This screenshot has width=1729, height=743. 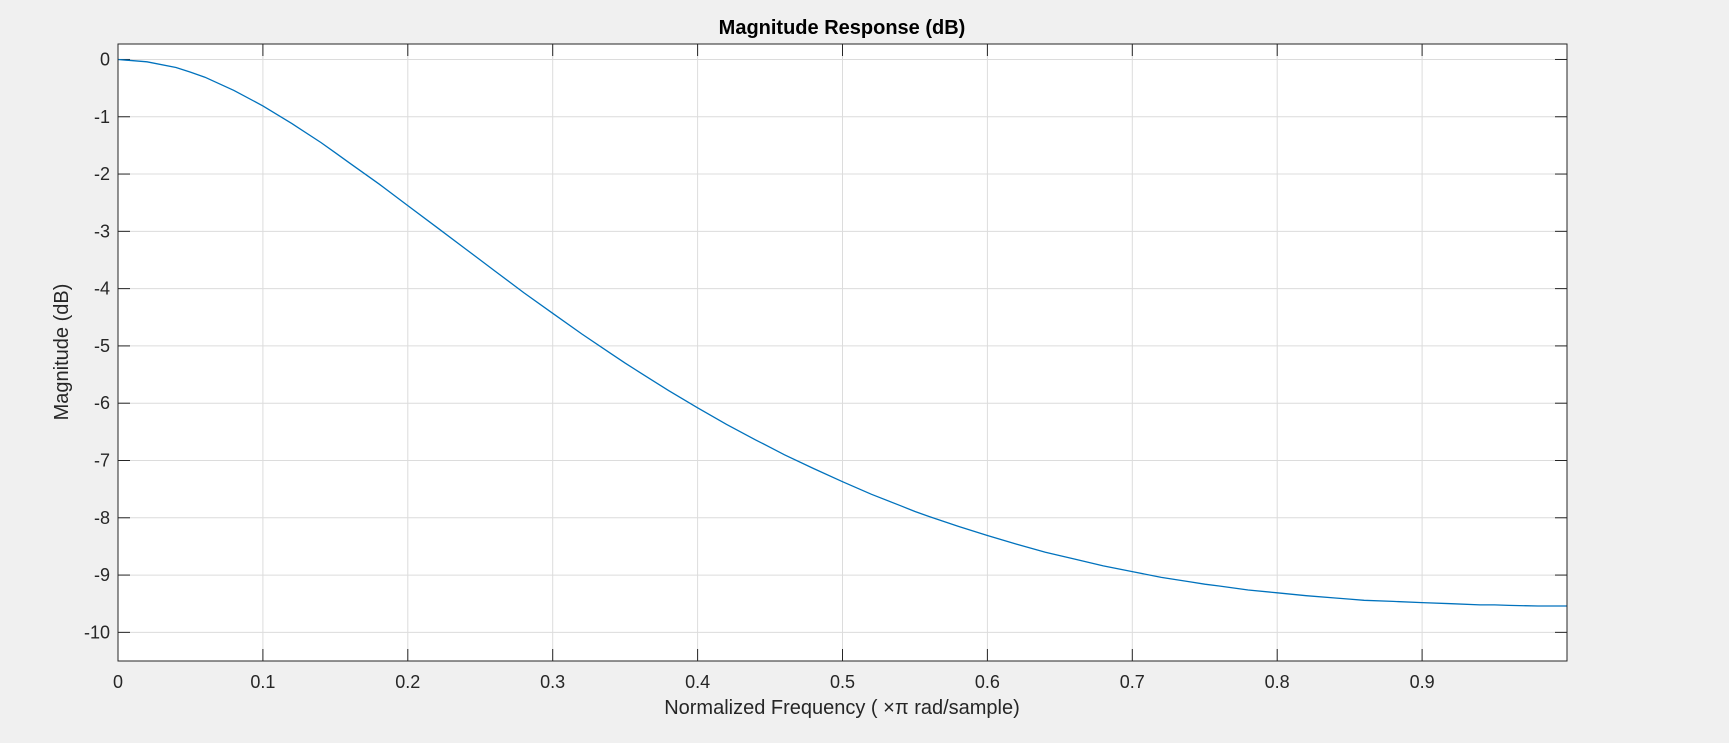 What do you see at coordinates (102, 231) in the screenshot?
I see `y-tick-label: -3` at bounding box center [102, 231].